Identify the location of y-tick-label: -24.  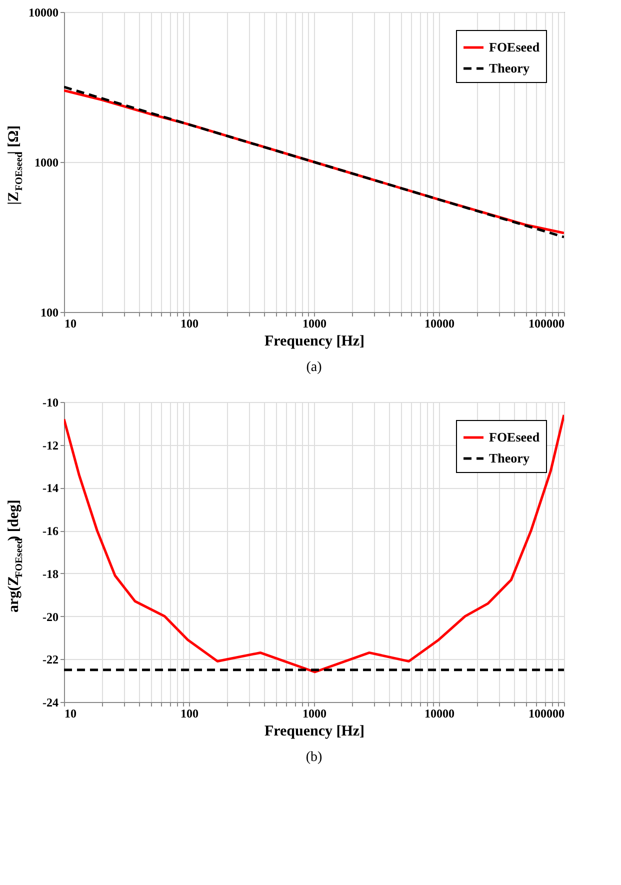
(50, 703).